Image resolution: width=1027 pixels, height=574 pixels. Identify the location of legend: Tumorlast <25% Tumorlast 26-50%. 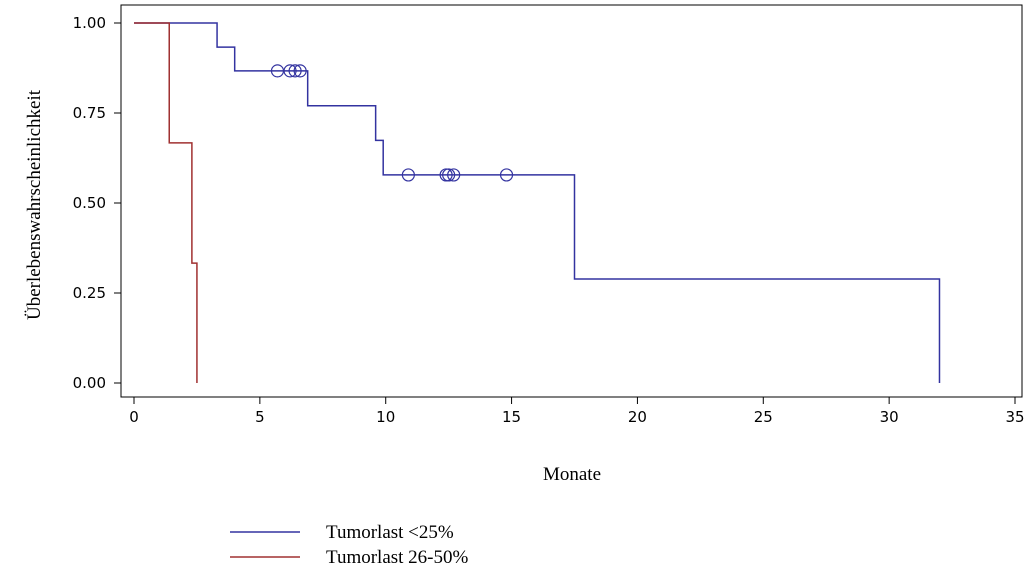
(349, 545).